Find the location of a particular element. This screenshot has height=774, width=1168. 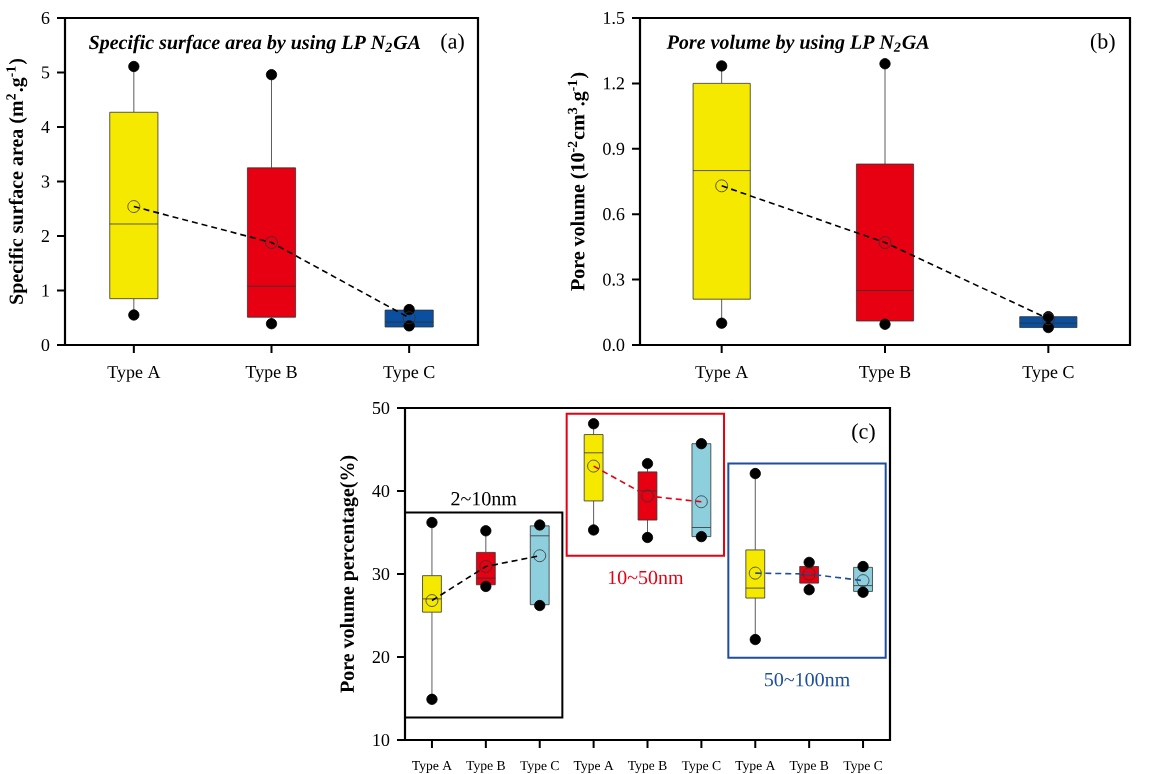

y-tick-label: 3 is located at coordinates (45, 181).